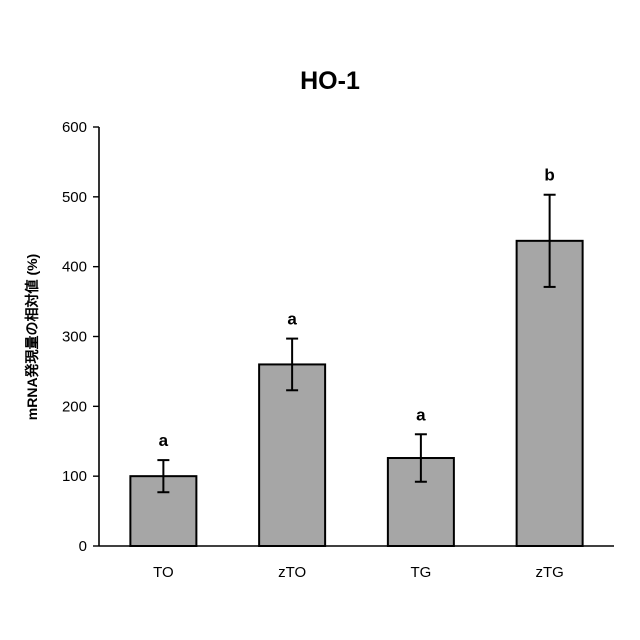  Describe the element at coordinates (32, 337) in the screenshot. I see `y-axis-label: mRNA発現量の相対値 (%)` at that location.